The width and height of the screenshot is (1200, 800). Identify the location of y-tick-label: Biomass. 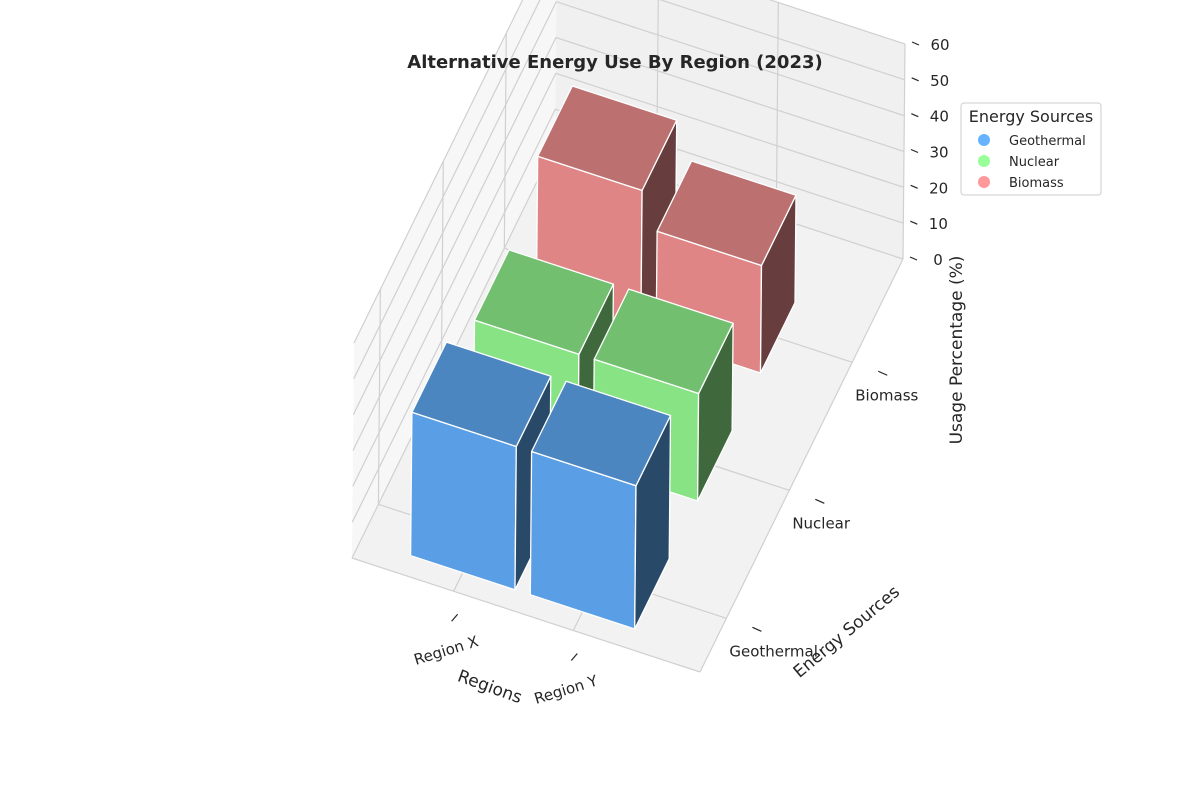
(886, 395).